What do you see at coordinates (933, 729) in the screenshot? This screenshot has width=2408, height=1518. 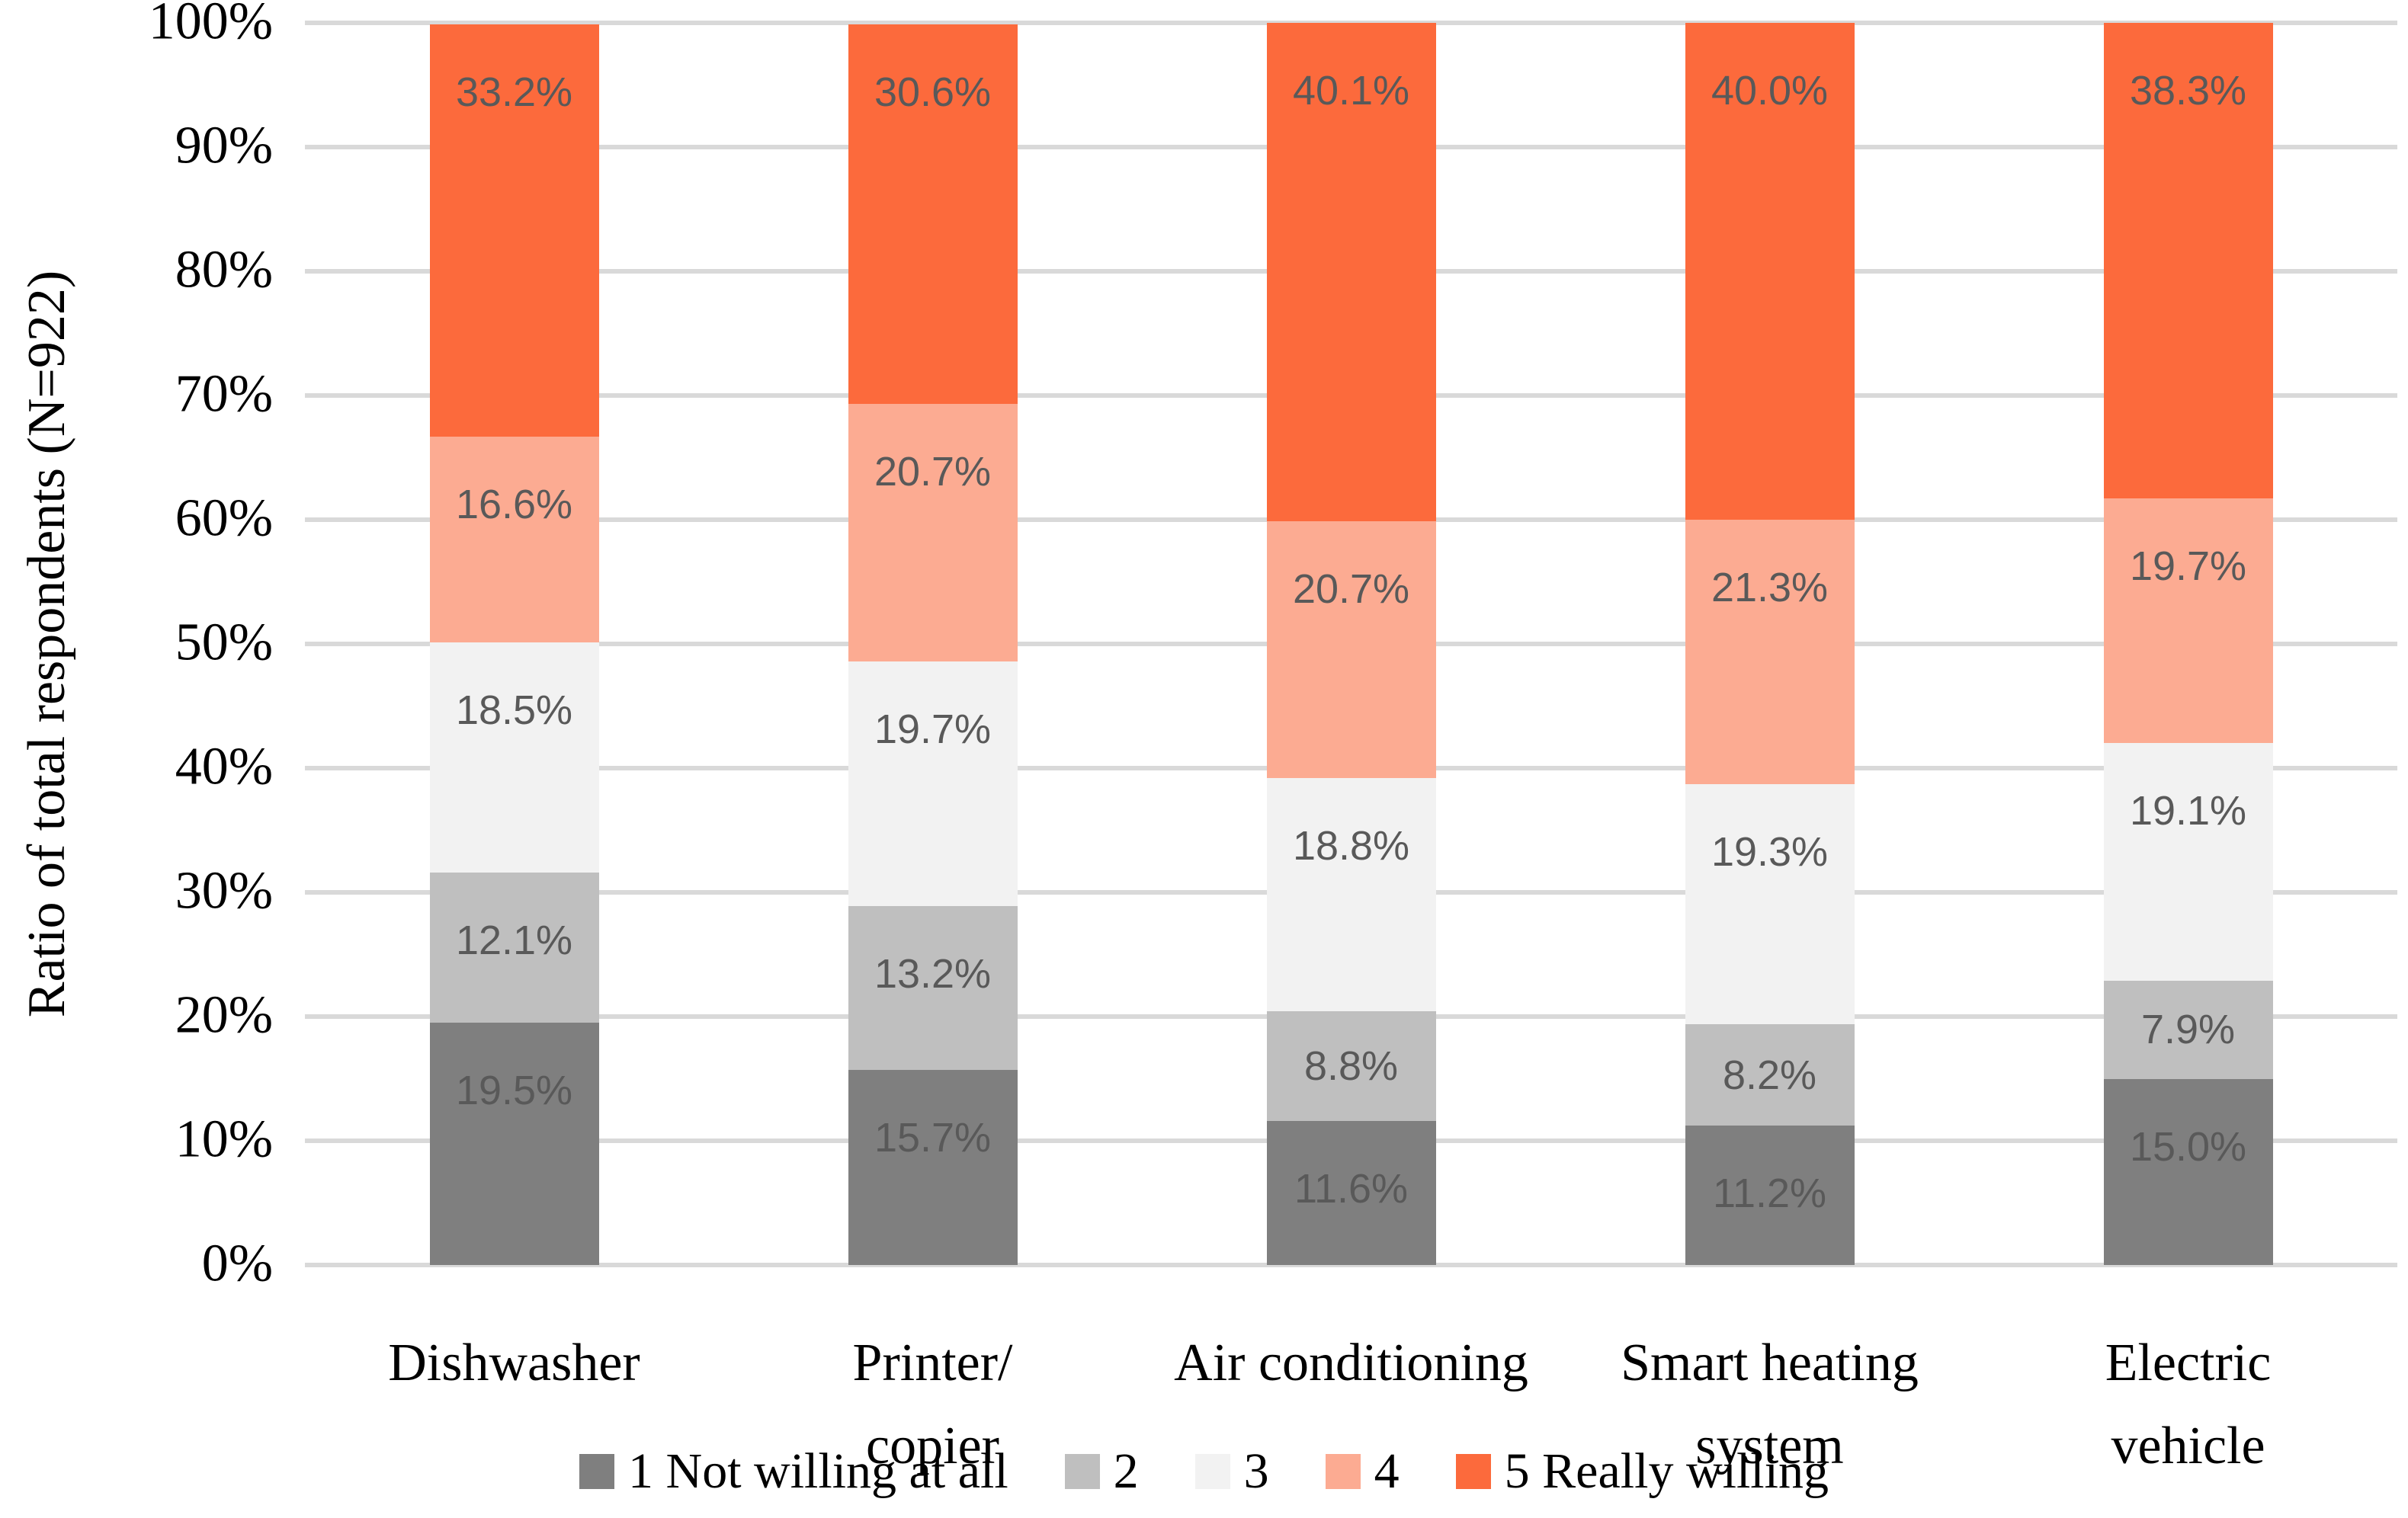 I see `data-label-cat1-series3: 19.7%` at bounding box center [933, 729].